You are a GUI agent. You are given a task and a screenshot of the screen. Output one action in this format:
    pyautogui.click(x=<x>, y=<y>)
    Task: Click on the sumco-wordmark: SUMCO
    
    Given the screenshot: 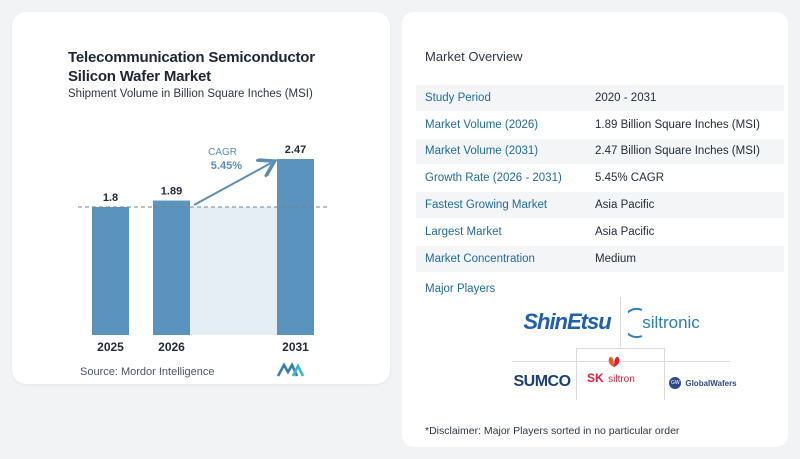 What is the action you would take?
    pyautogui.click(x=542, y=381)
    